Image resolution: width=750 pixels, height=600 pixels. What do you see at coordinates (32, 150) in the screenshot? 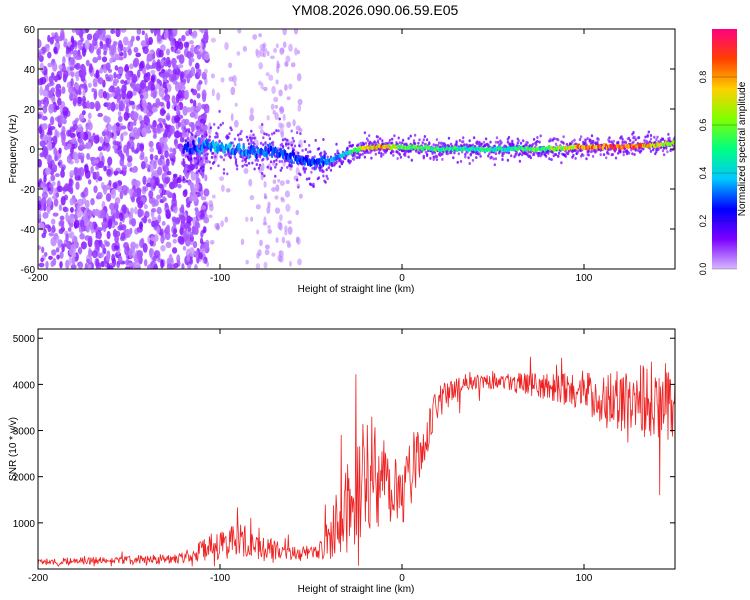
I see `y-tick-label: 0` at bounding box center [32, 150].